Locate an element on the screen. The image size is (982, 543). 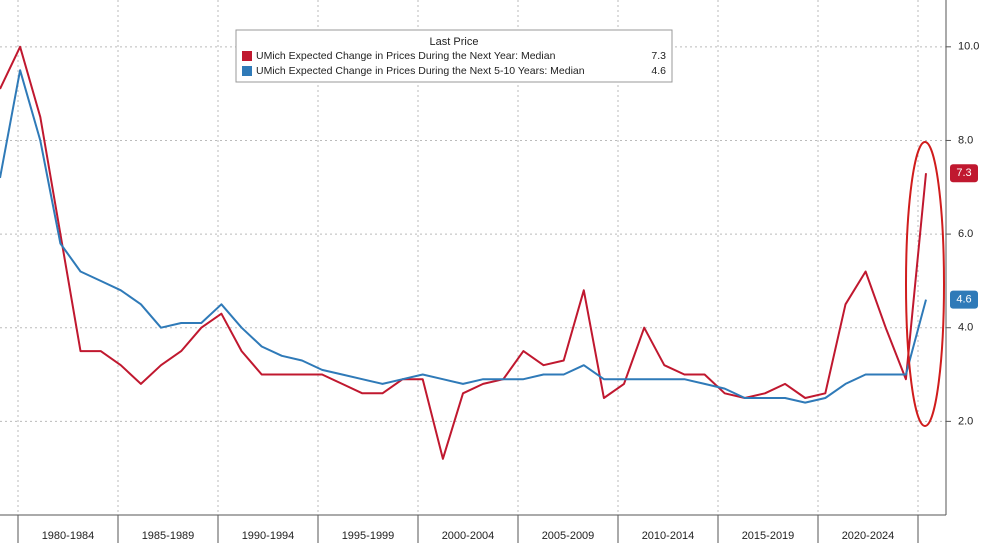
highlight-ellipse is located at coordinates (925, 284).